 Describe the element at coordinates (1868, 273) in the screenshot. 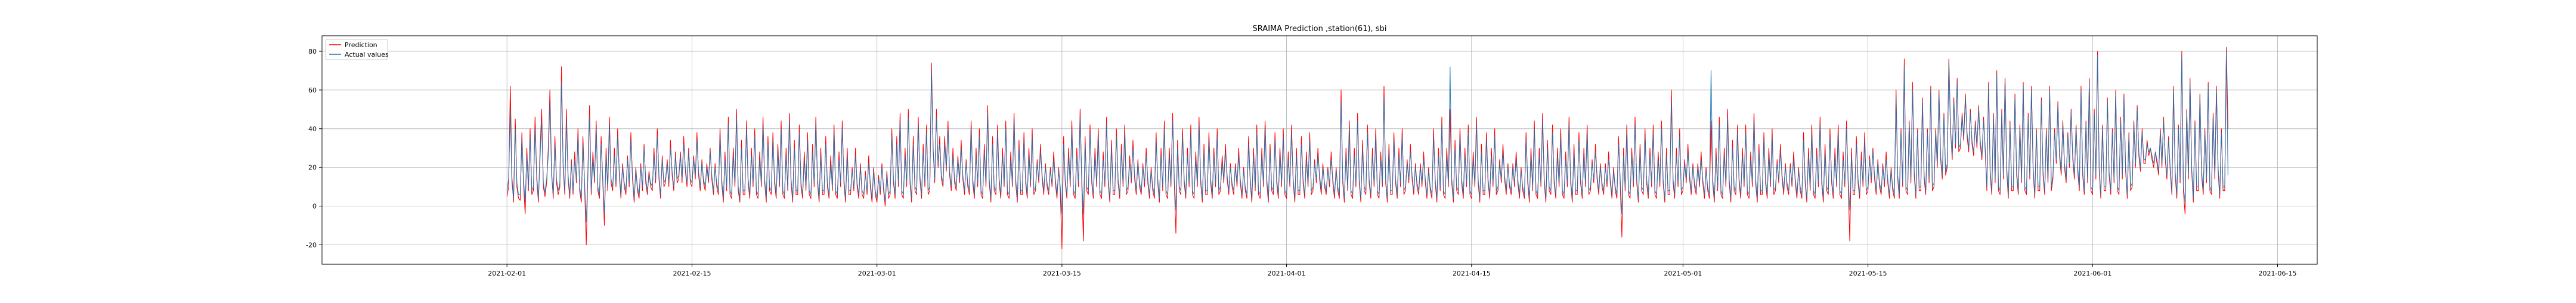

I see `x-tick-label: 2021-05-15` at that location.